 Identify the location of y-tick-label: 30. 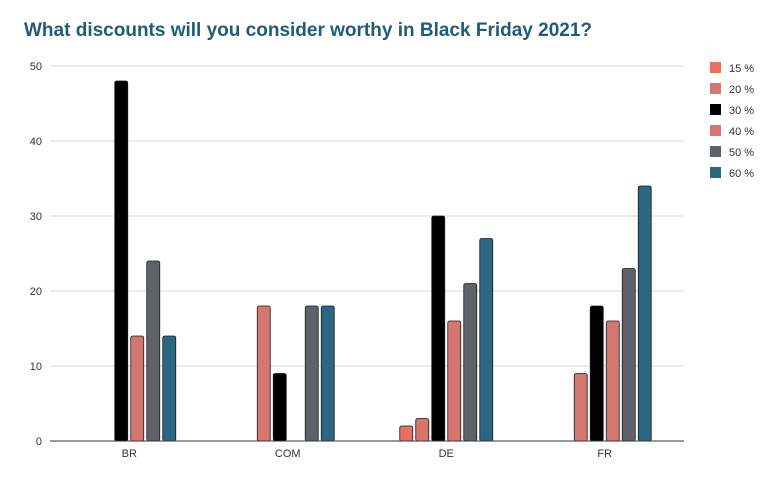
(36, 217).